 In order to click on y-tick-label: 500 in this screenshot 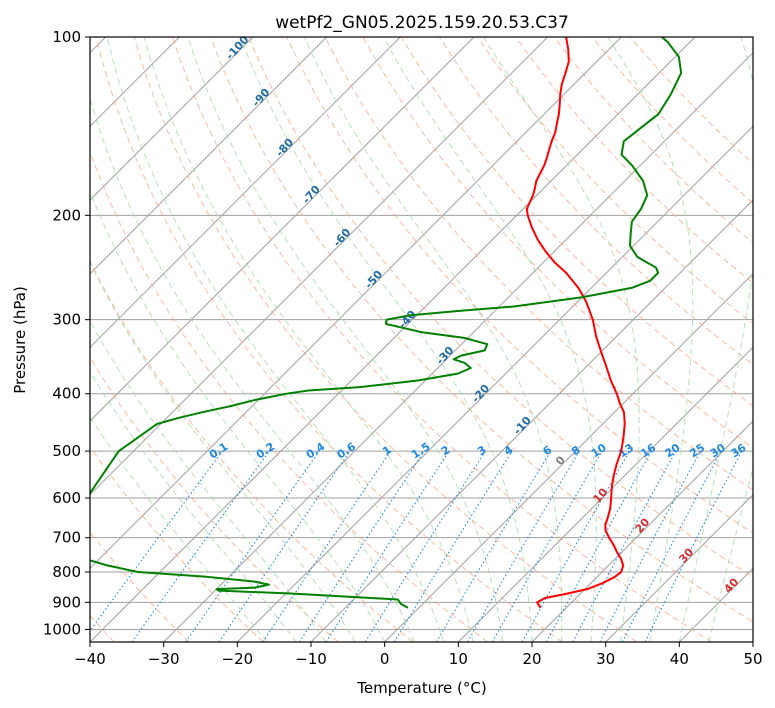, I will do `click(66, 451)`.